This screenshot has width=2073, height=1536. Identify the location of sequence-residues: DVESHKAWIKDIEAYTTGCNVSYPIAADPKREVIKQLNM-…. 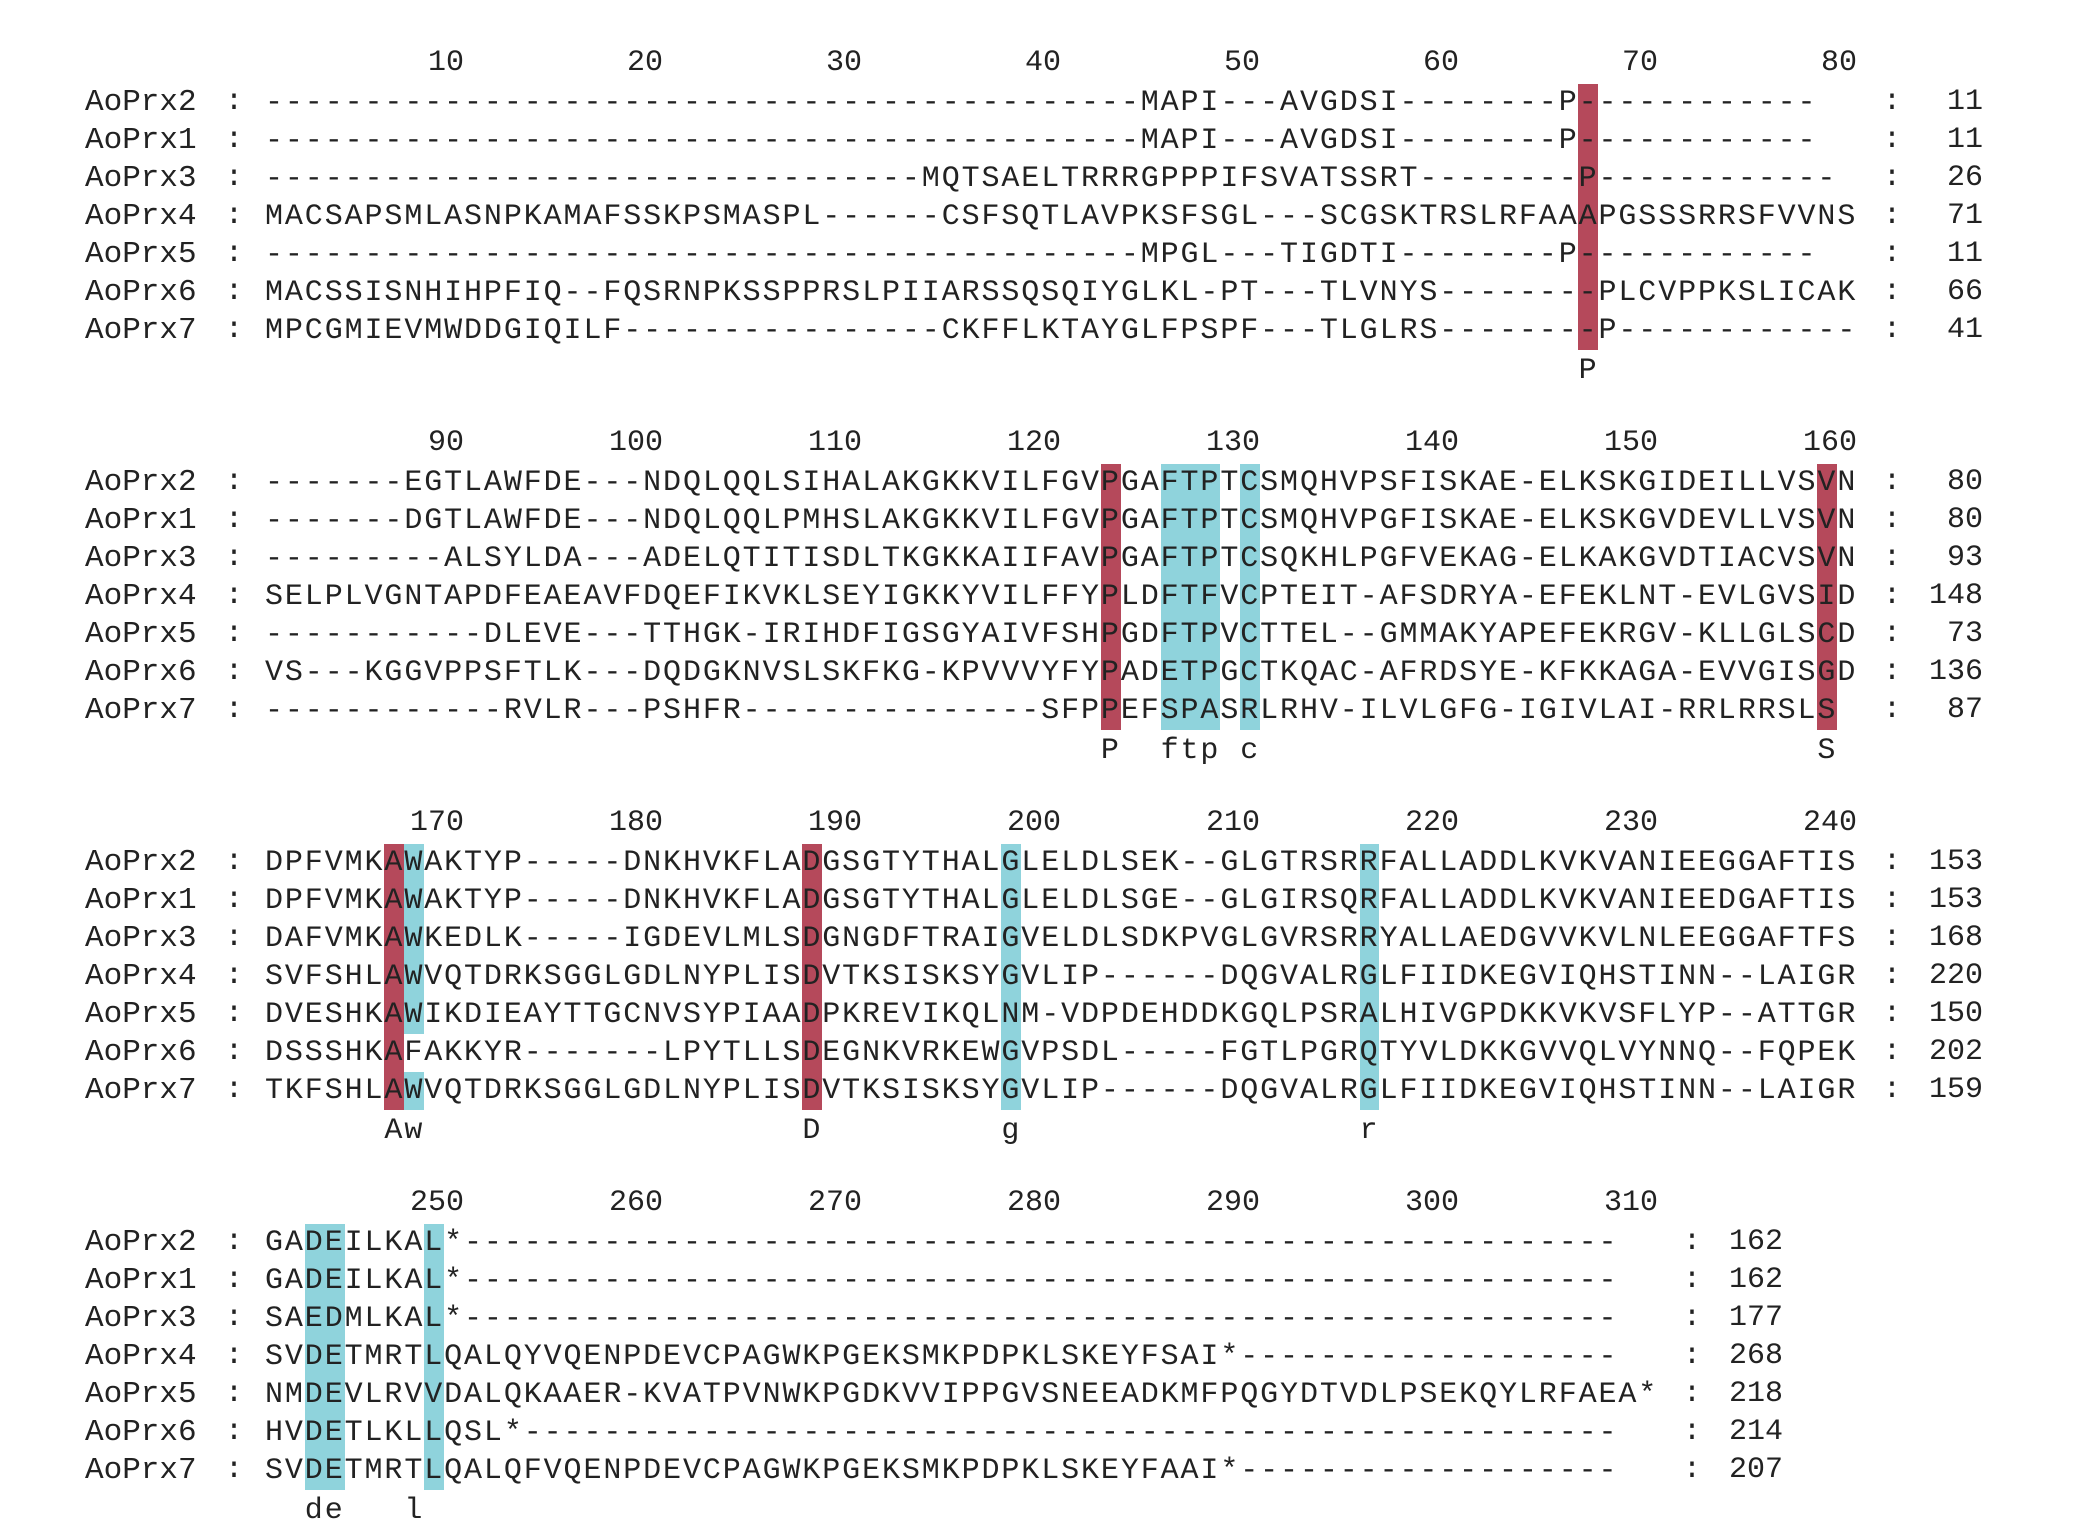
(1061, 1015).